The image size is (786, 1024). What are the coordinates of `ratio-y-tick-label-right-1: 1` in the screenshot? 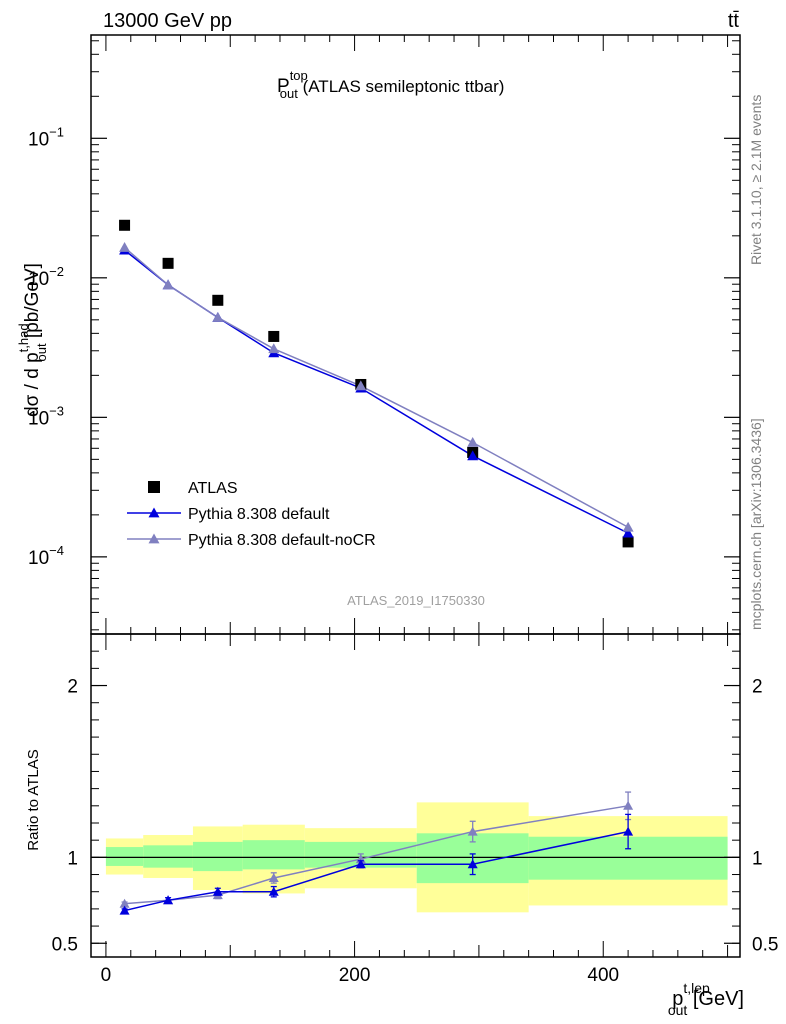 It's located at (757, 858).